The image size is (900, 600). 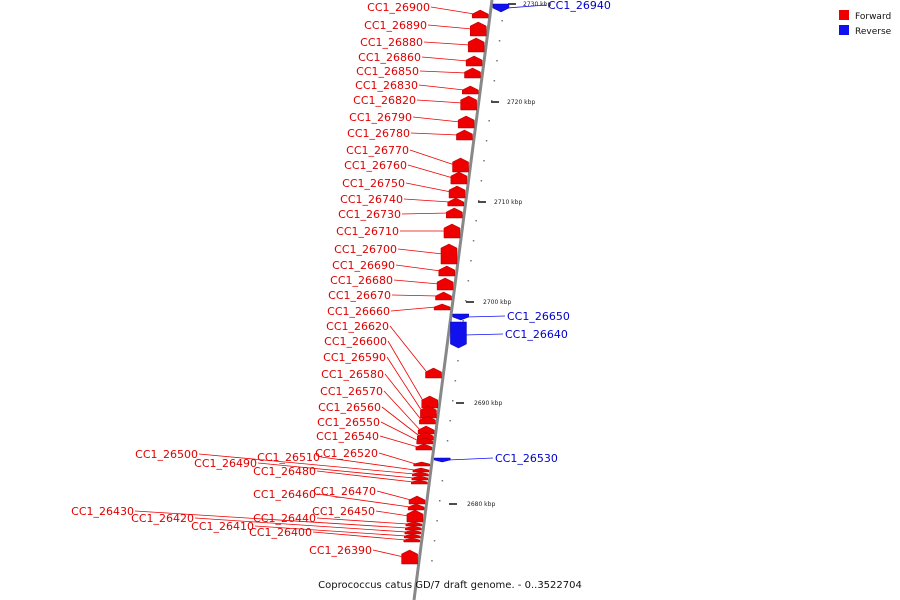 What do you see at coordinates (348, 422) in the screenshot?
I see `gene-label-cc1-26550: CC1_26550` at bounding box center [348, 422].